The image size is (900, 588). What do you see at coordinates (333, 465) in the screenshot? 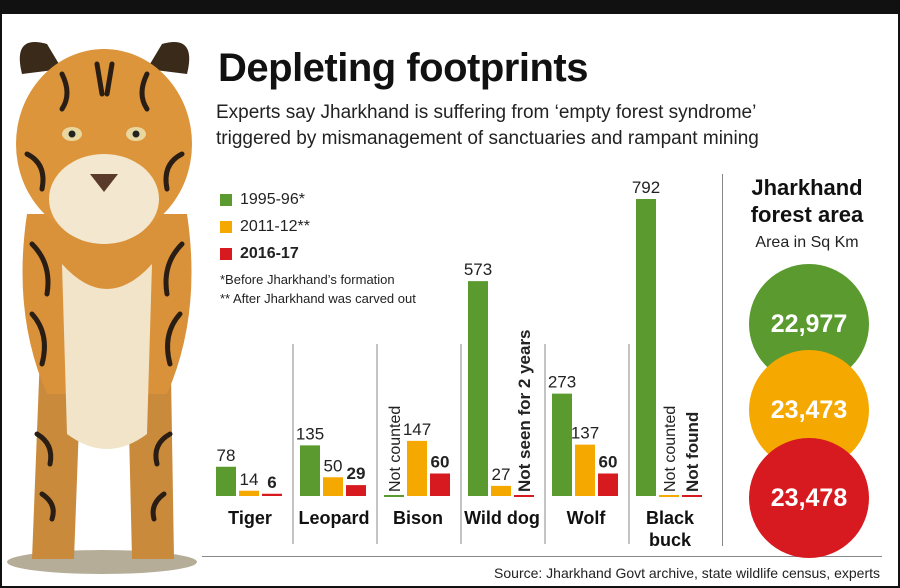
I see `data-label: 50` at bounding box center [333, 465].